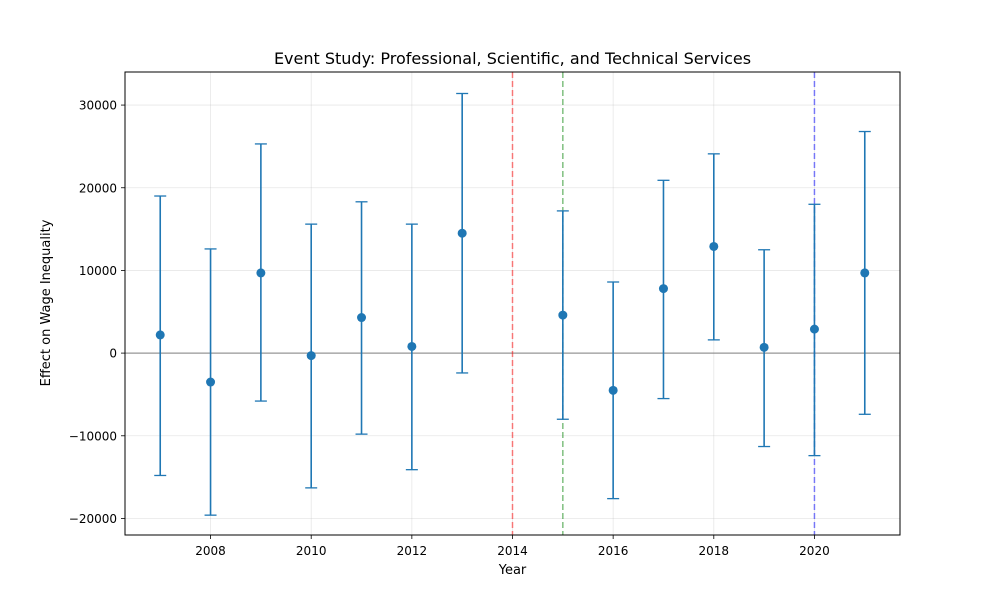 The image size is (1000, 600). What do you see at coordinates (512, 551) in the screenshot?
I see `x-tick-label: 2014` at bounding box center [512, 551].